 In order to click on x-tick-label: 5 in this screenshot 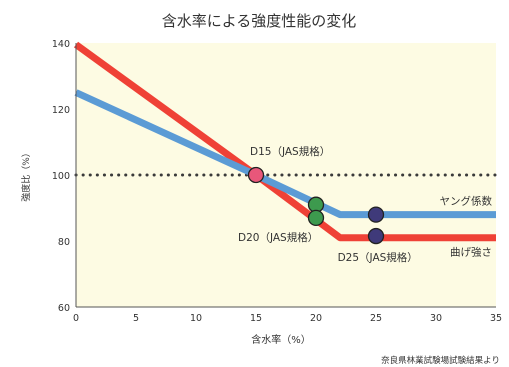, I will do `click(136, 318)`.